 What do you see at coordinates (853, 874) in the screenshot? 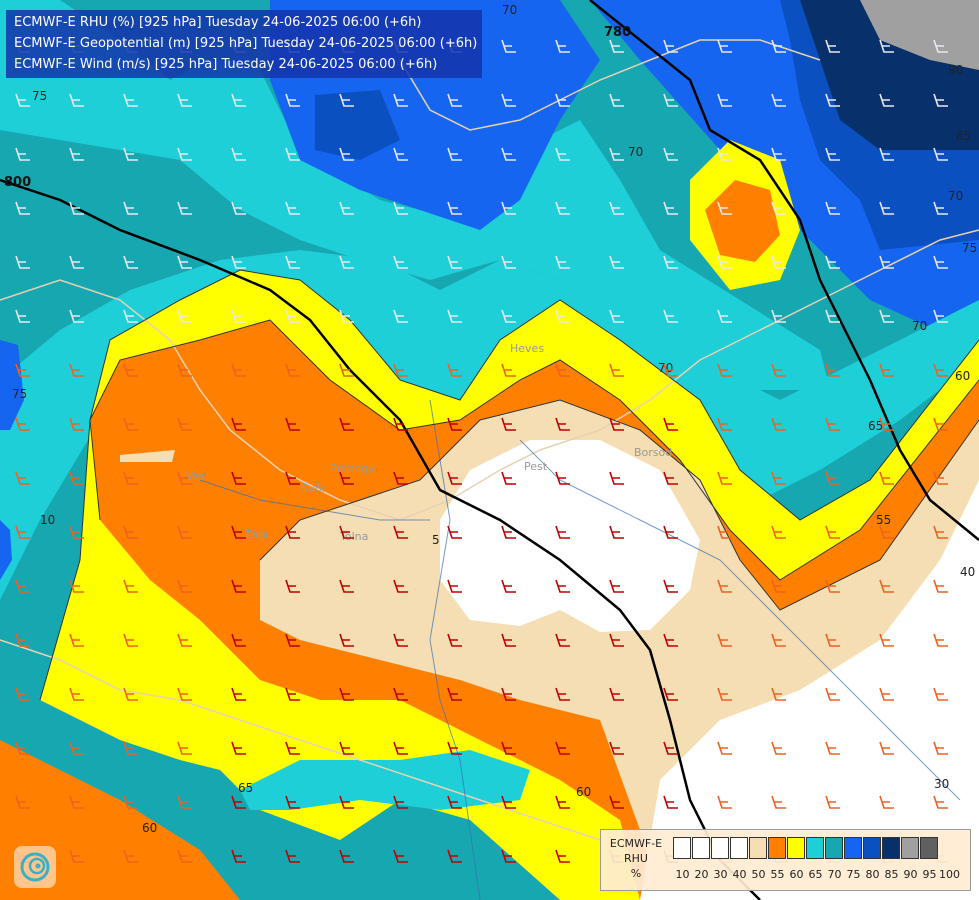
I see `legend-tick: 75` at bounding box center [853, 874].